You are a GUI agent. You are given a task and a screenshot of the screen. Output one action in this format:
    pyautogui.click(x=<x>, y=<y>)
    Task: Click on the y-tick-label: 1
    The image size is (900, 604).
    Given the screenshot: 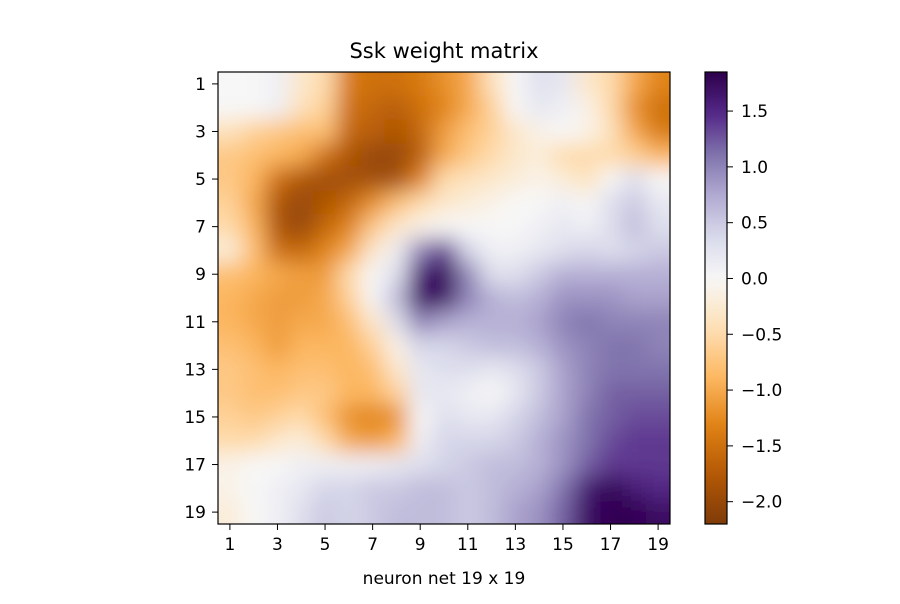 What is the action you would take?
    pyautogui.click(x=200, y=85)
    